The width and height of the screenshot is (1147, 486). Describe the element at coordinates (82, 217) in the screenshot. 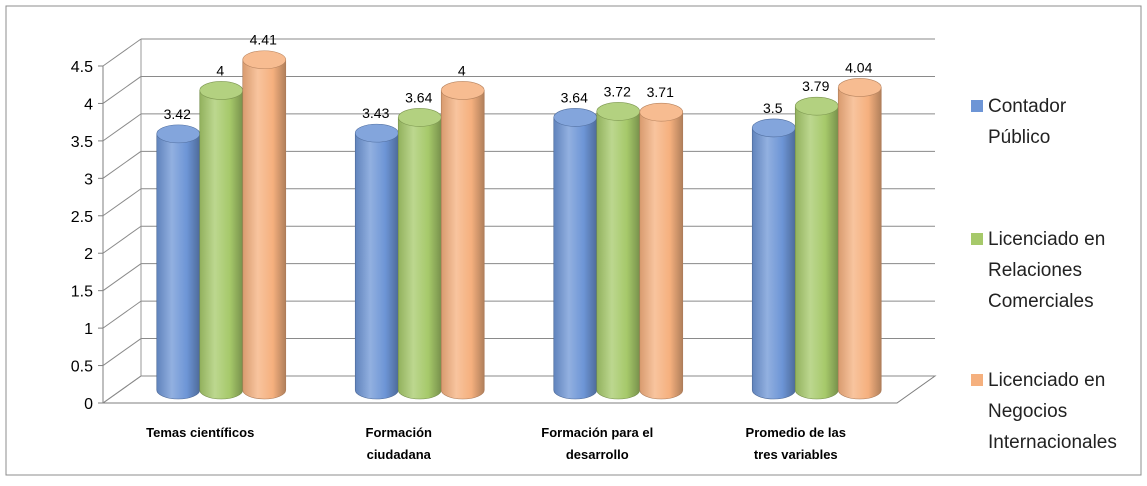

I see `y-tick-label: 2.5` at that location.